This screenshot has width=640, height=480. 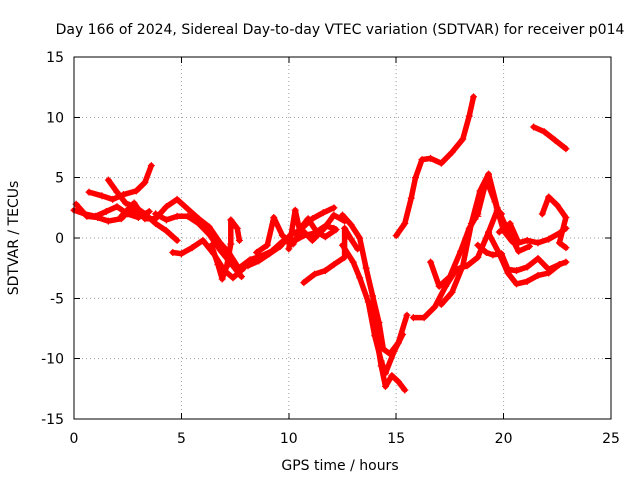 What do you see at coordinates (52, 360) in the screenshot?
I see `y-tick-label: -10` at bounding box center [52, 360].